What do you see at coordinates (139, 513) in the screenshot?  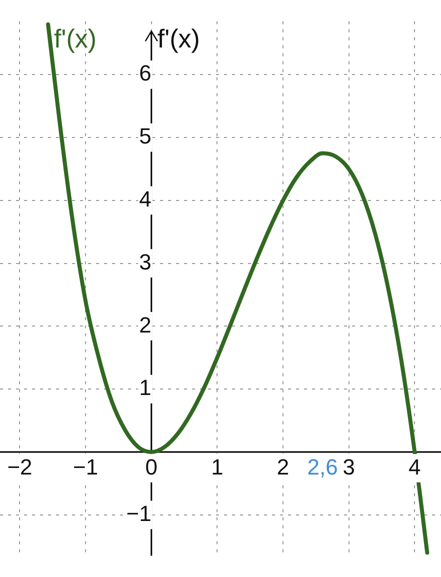 I see `y-tick-label: −1` at bounding box center [139, 513].